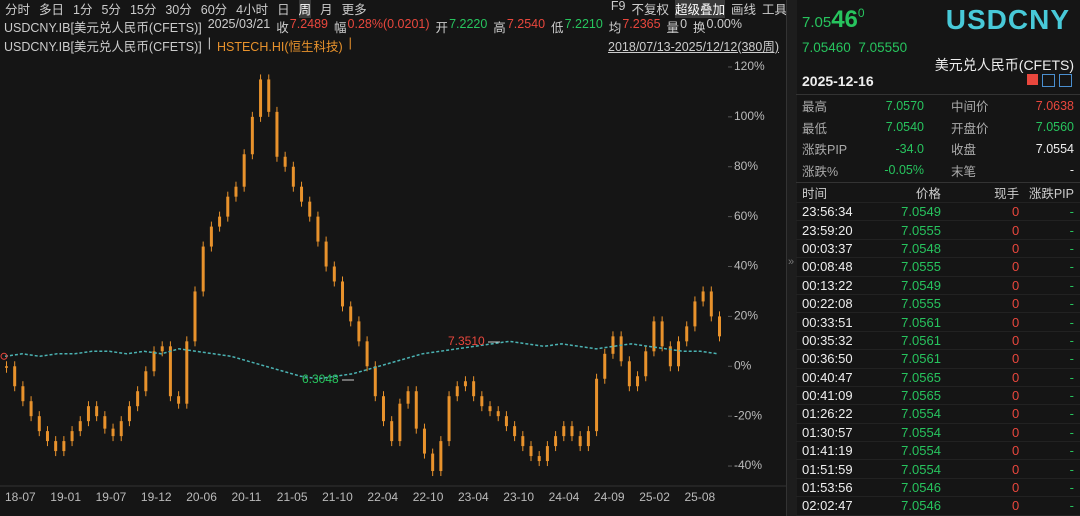 The image size is (1080, 516). What do you see at coordinates (904, 170) in the screenshot?
I see `stat-value: -0.05%` at bounding box center [904, 170].